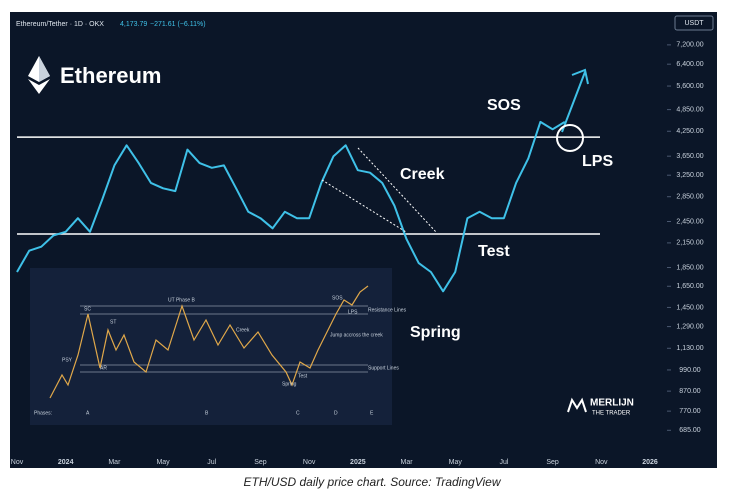 Image resolution: width=744 pixels, height=501 pixels. What do you see at coordinates (383, 368) in the screenshot?
I see `inset-label: Support Lines` at bounding box center [383, 368].